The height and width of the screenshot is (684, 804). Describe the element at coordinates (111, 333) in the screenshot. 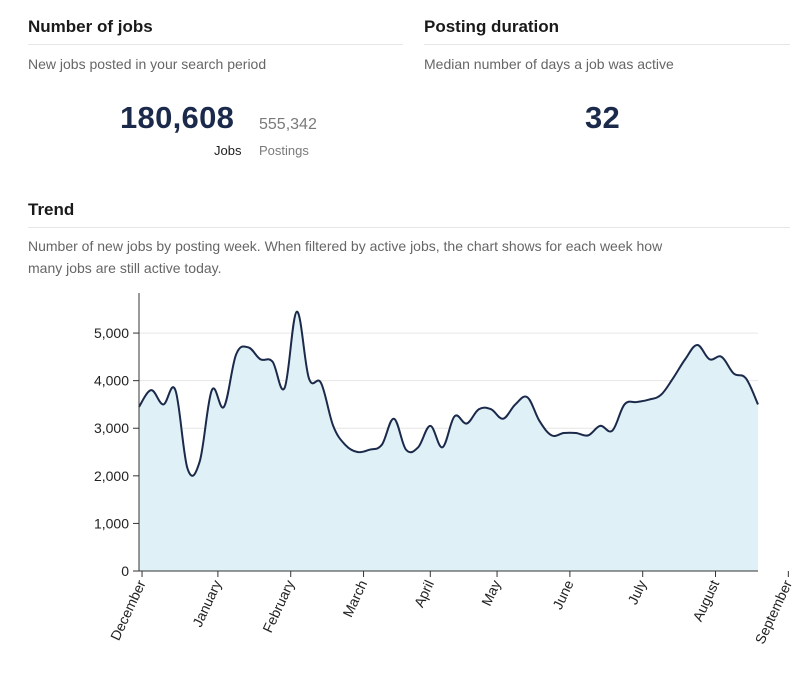

I see `y-tick-label: 5,000` at that location.